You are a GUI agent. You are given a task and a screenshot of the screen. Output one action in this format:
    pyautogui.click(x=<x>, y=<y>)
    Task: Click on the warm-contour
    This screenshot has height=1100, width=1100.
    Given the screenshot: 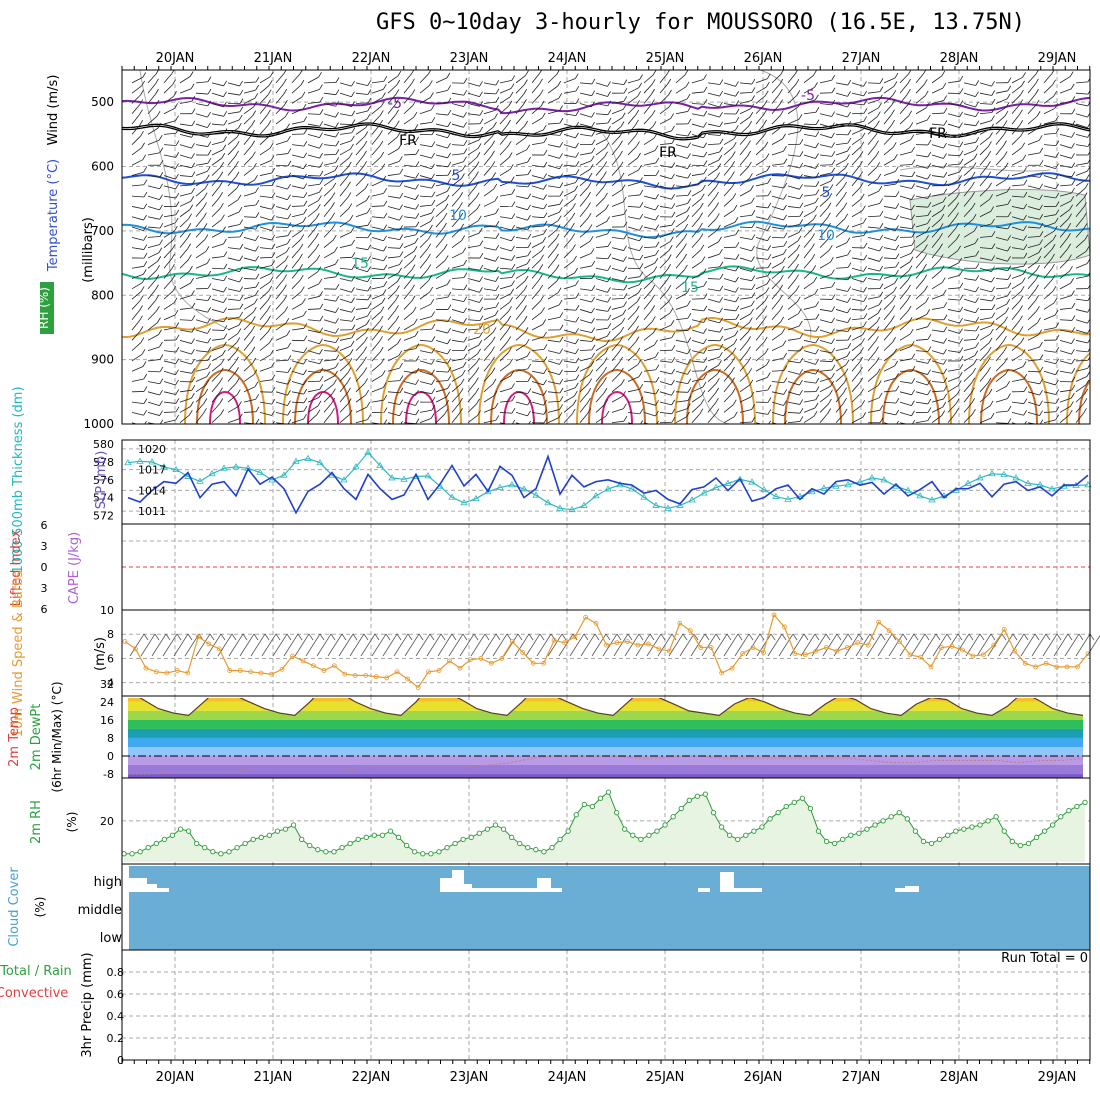 What is the action you would take?
    pyautogui.click(x=1078, y=387)
    